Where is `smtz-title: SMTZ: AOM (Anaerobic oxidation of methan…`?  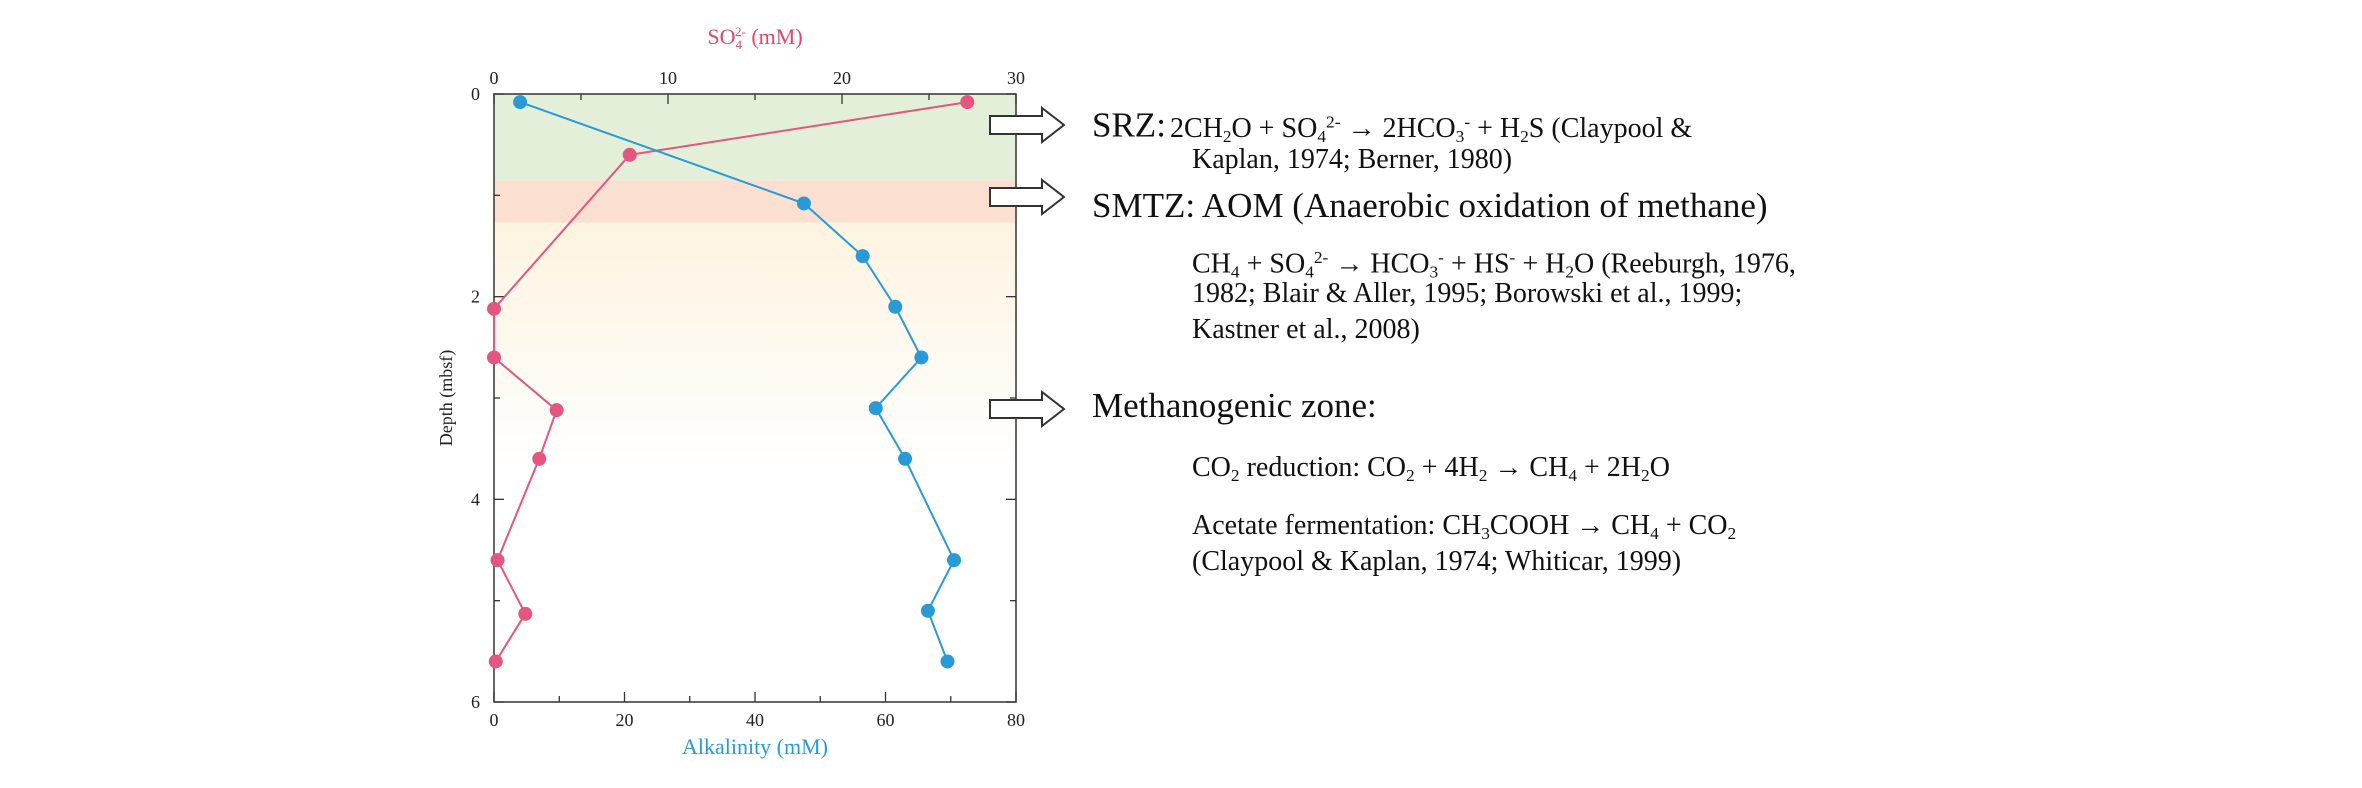
smtz-title: SMTZ: AOM (Anaerobic oxidation of methan… is located at coordinates (1430, 205).